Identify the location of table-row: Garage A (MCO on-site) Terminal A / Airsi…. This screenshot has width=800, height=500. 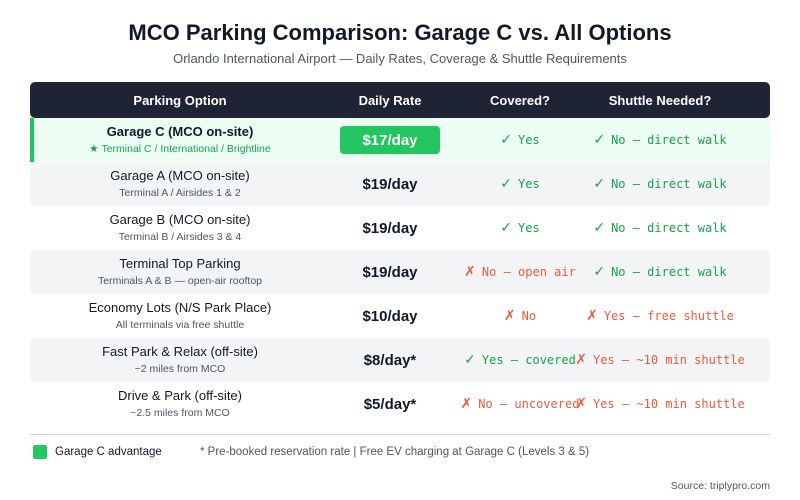
(400, 184).